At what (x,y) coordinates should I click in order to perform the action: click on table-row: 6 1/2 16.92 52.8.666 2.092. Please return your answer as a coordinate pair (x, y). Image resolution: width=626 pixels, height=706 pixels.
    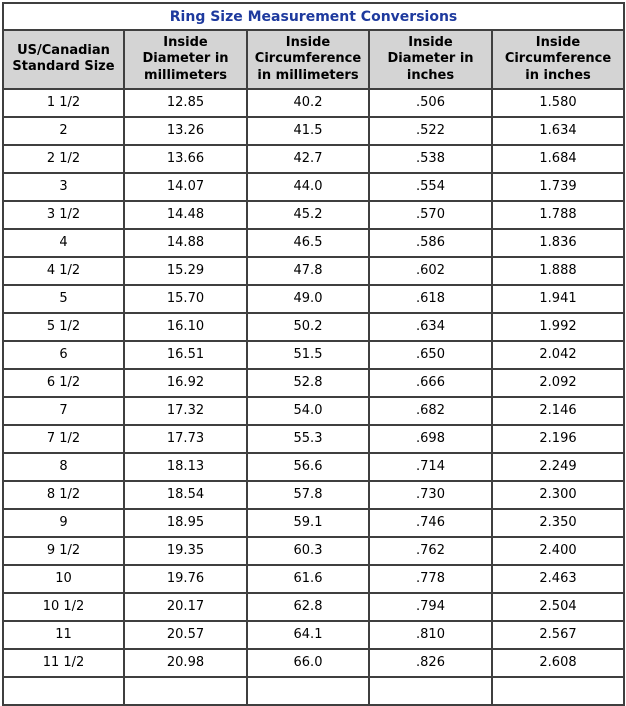
    Looking at the image, I should click on (314, 382).